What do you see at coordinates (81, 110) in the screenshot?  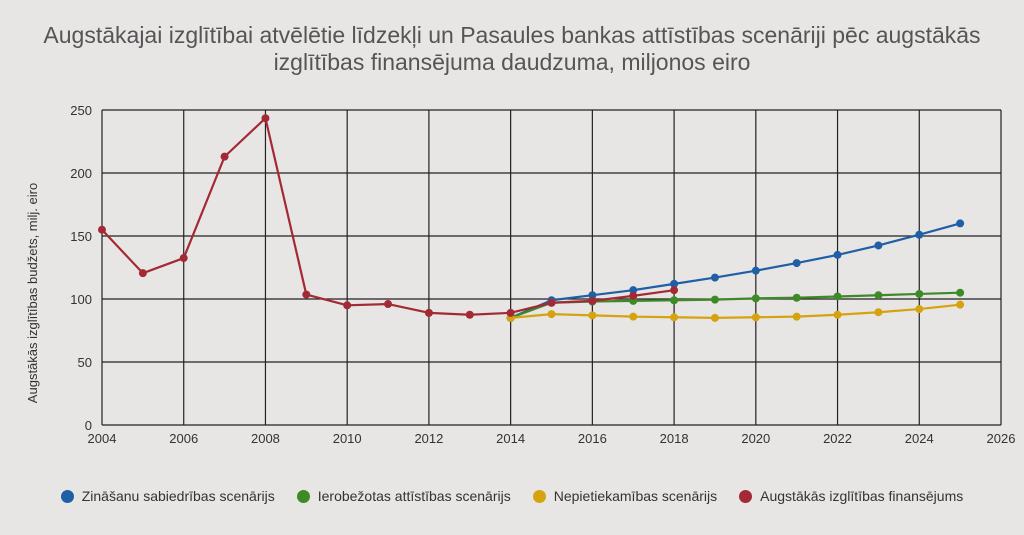 I see `y-tick-label: 250` at bounding box center [81, 110].